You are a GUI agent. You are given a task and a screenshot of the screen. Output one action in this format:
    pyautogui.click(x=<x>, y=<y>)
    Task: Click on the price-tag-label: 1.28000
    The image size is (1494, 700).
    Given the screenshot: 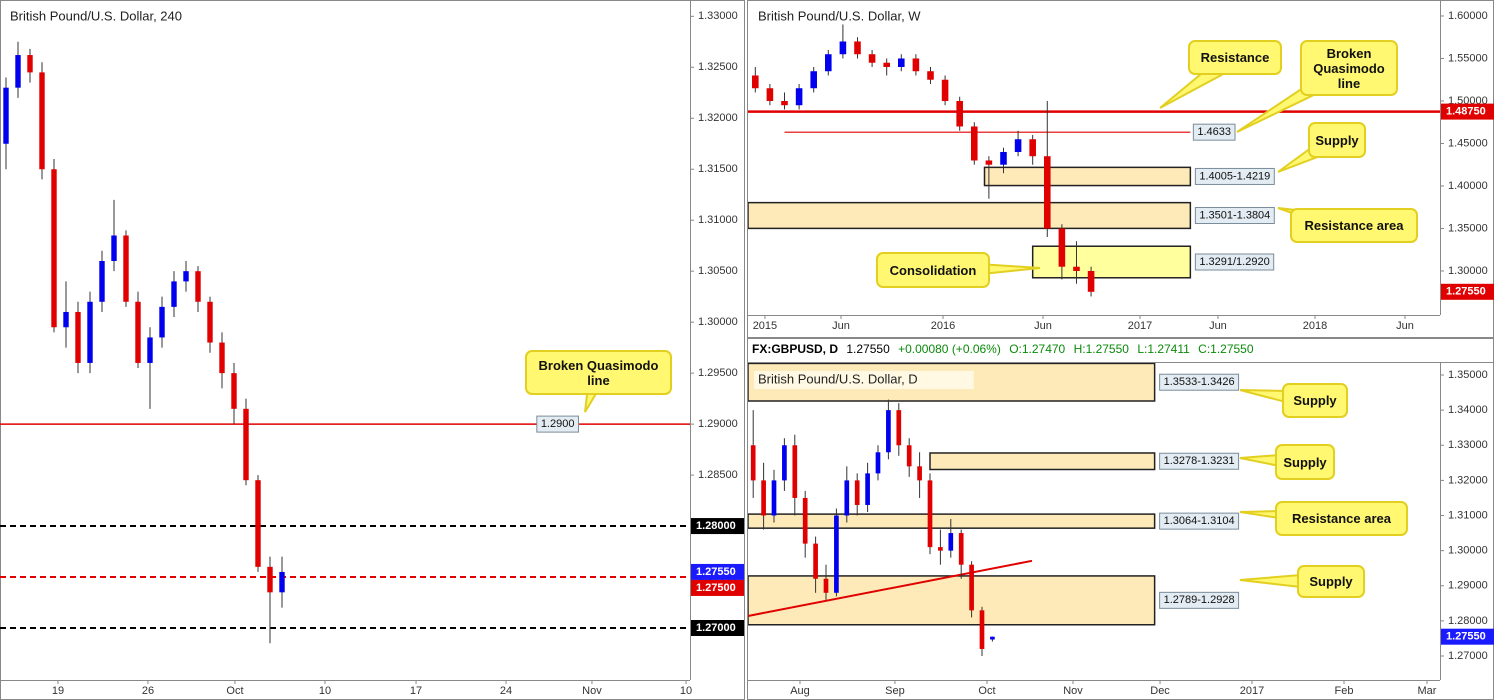 What is the action you would take?
    pyautogui.click(x=716, y=526)
    